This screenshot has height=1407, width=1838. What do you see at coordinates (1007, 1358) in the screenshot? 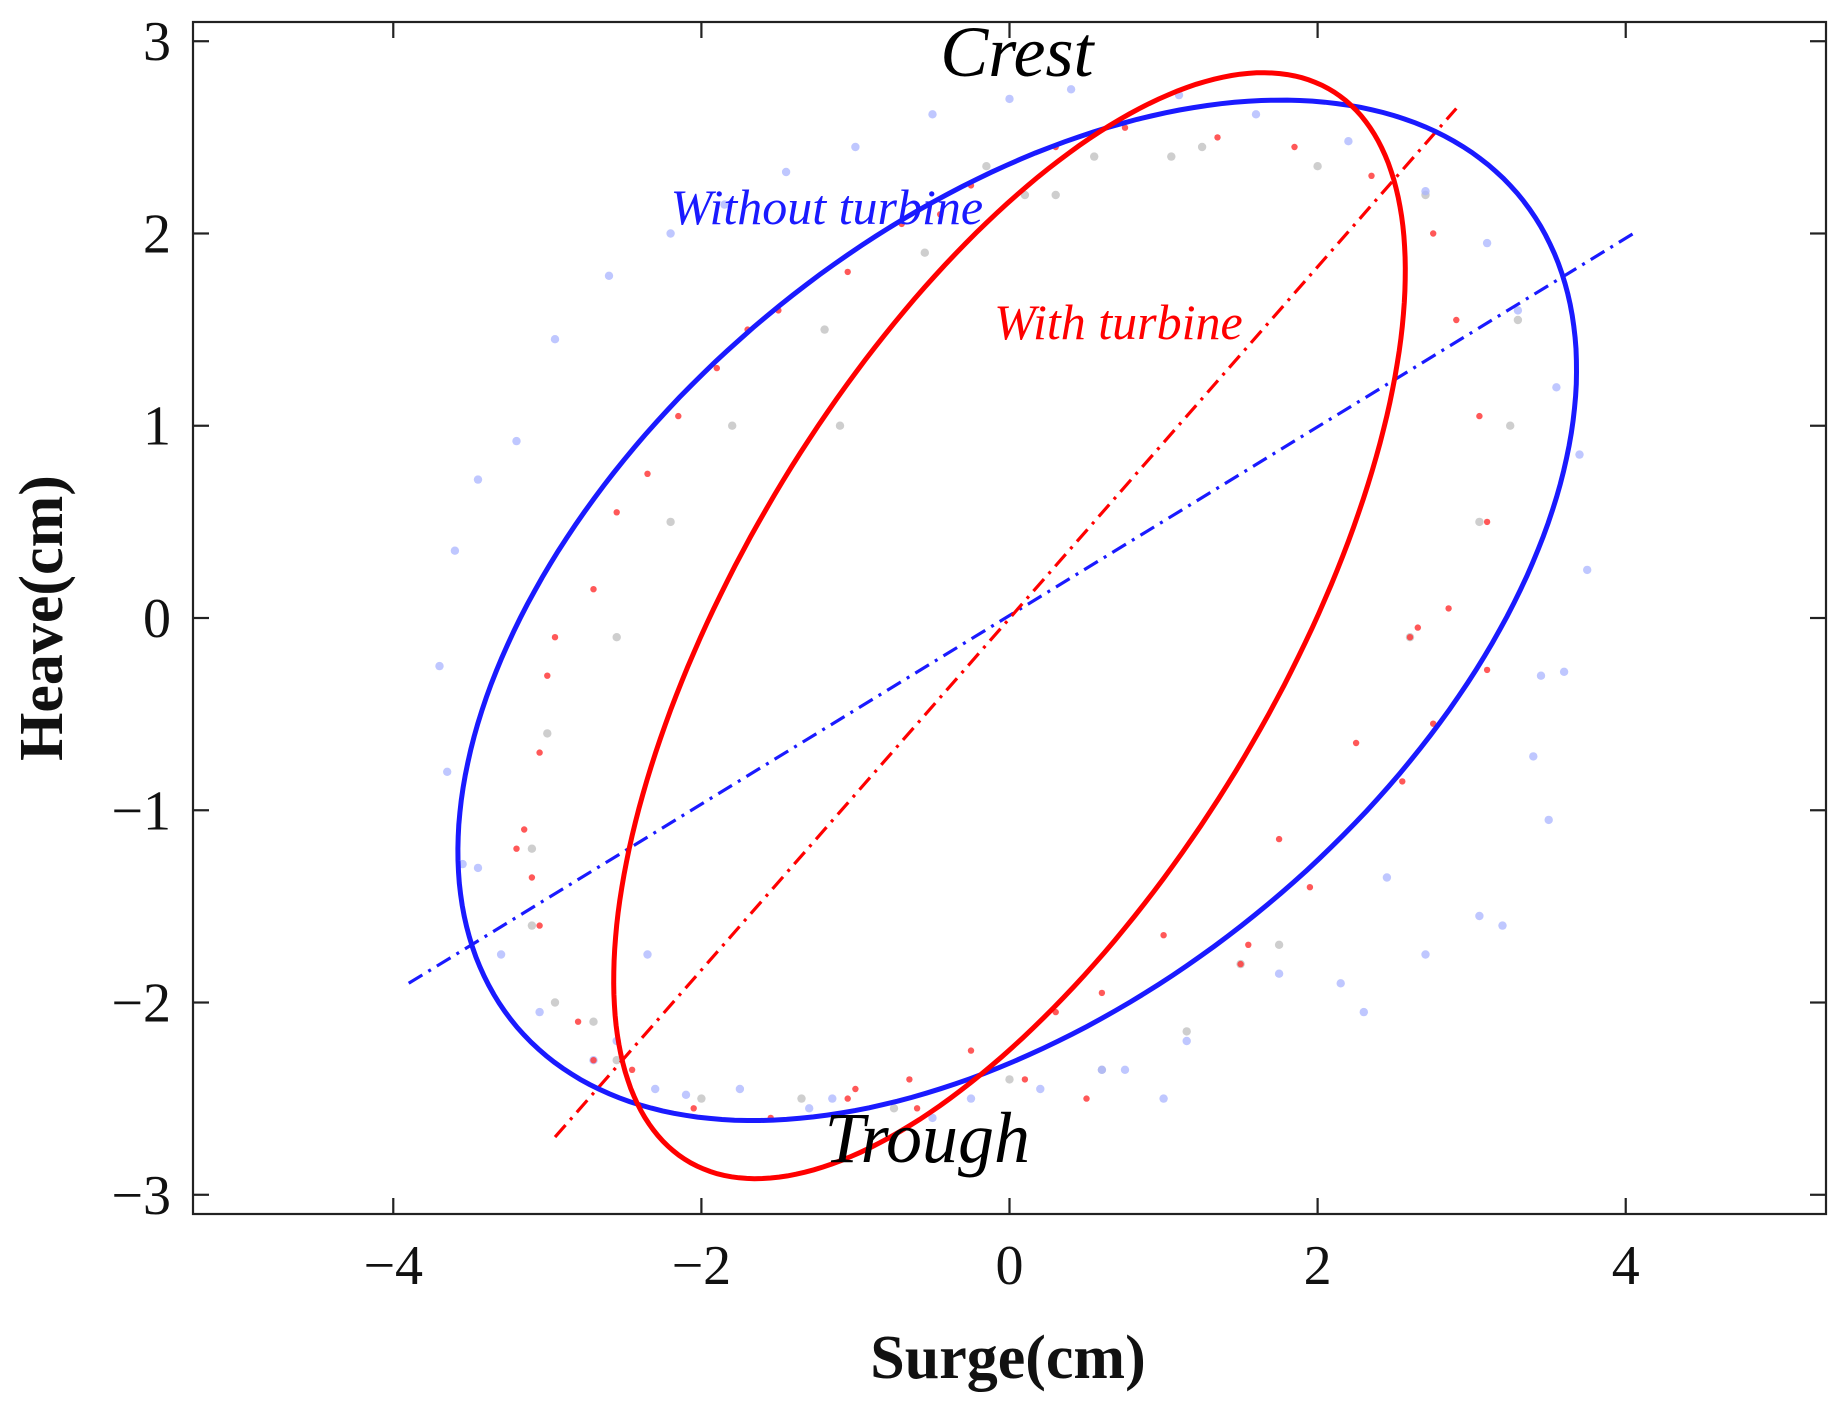
I see `x-axis-title: Surge(cm)` at bounding box center [1007, 1358].